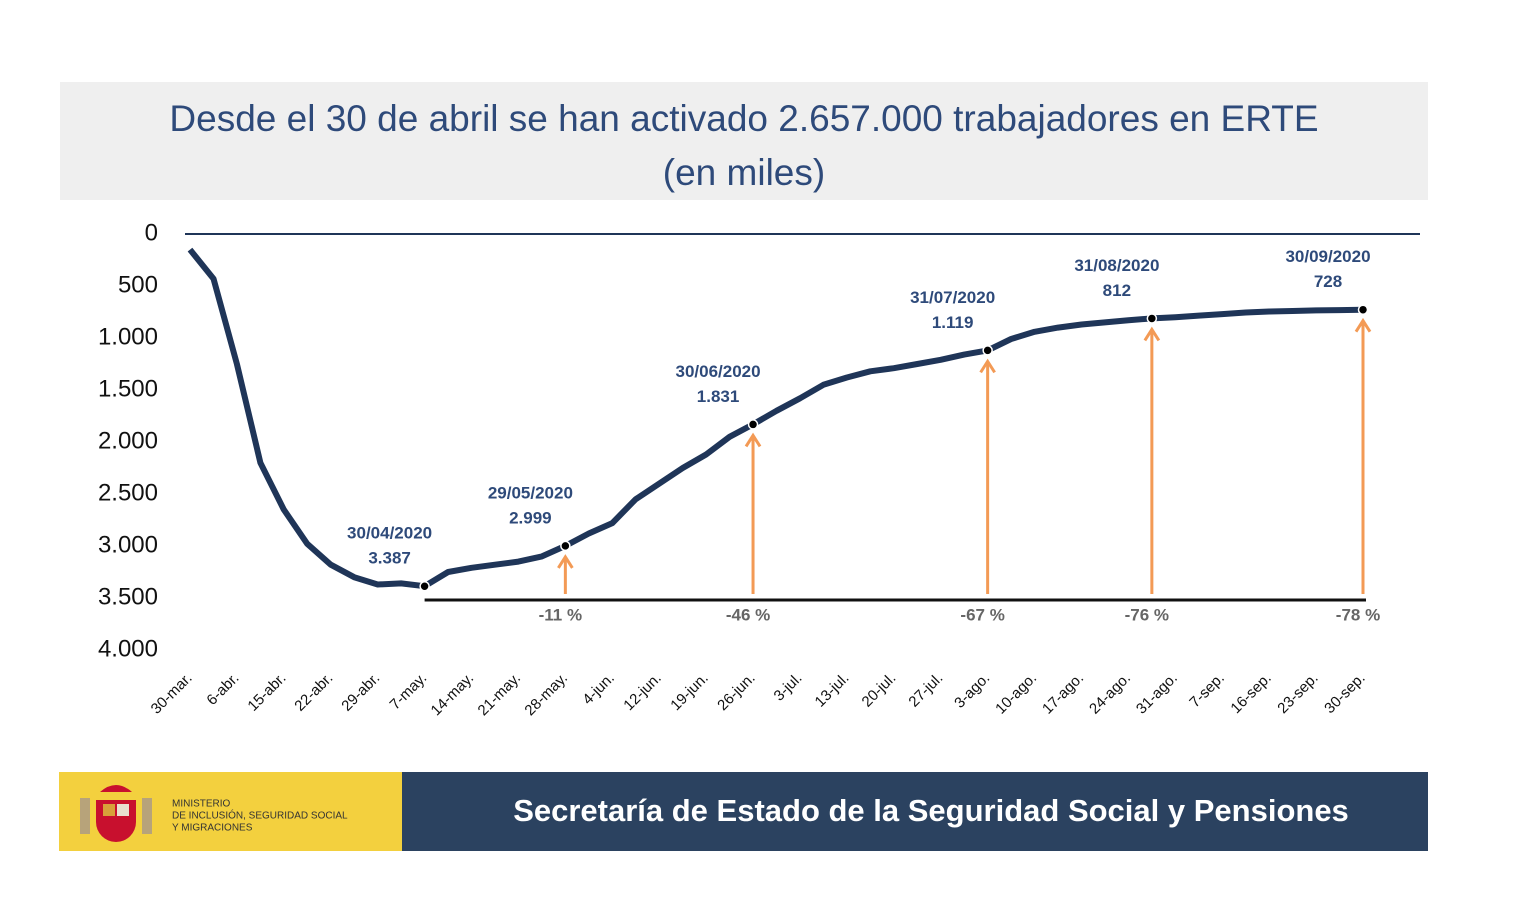 The width and height of the screenshot is (1516, 908). Describe the element at coordinates (1250, 693) in the screenshot. I see `x-tick-label: 16-sep.` at that location.